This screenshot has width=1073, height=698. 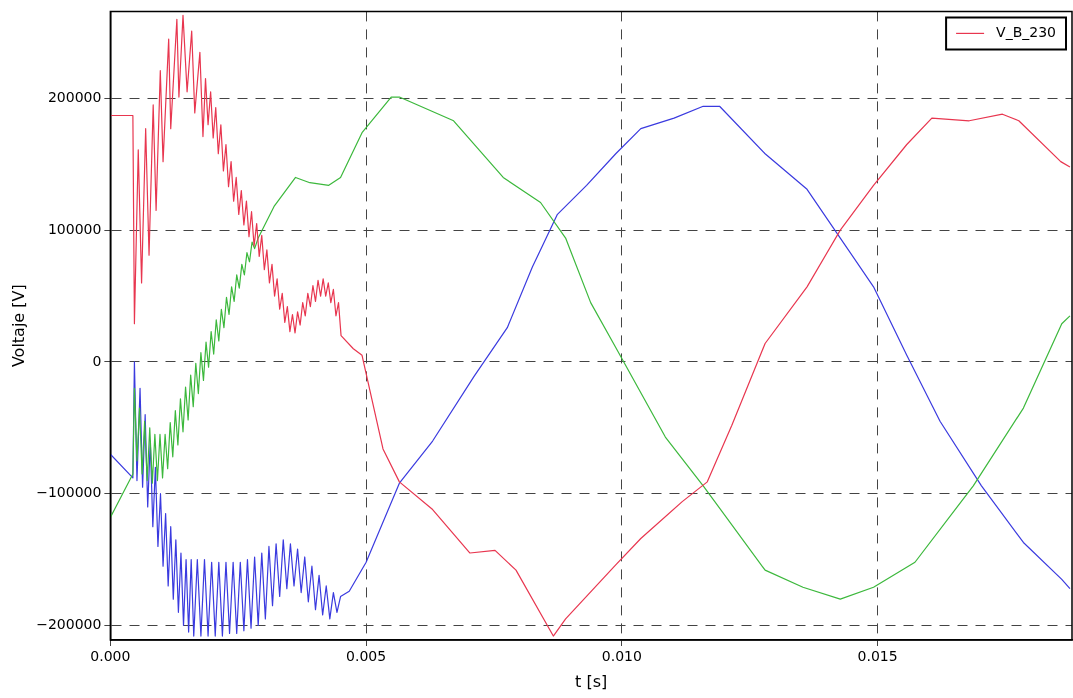 I want to click on y-tick-label: 0, so click(x=97, y=360).